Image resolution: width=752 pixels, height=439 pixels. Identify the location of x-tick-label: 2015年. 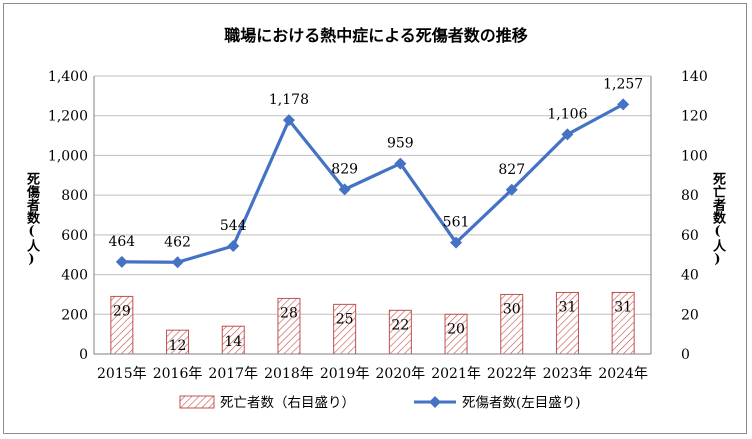
(122, 374).